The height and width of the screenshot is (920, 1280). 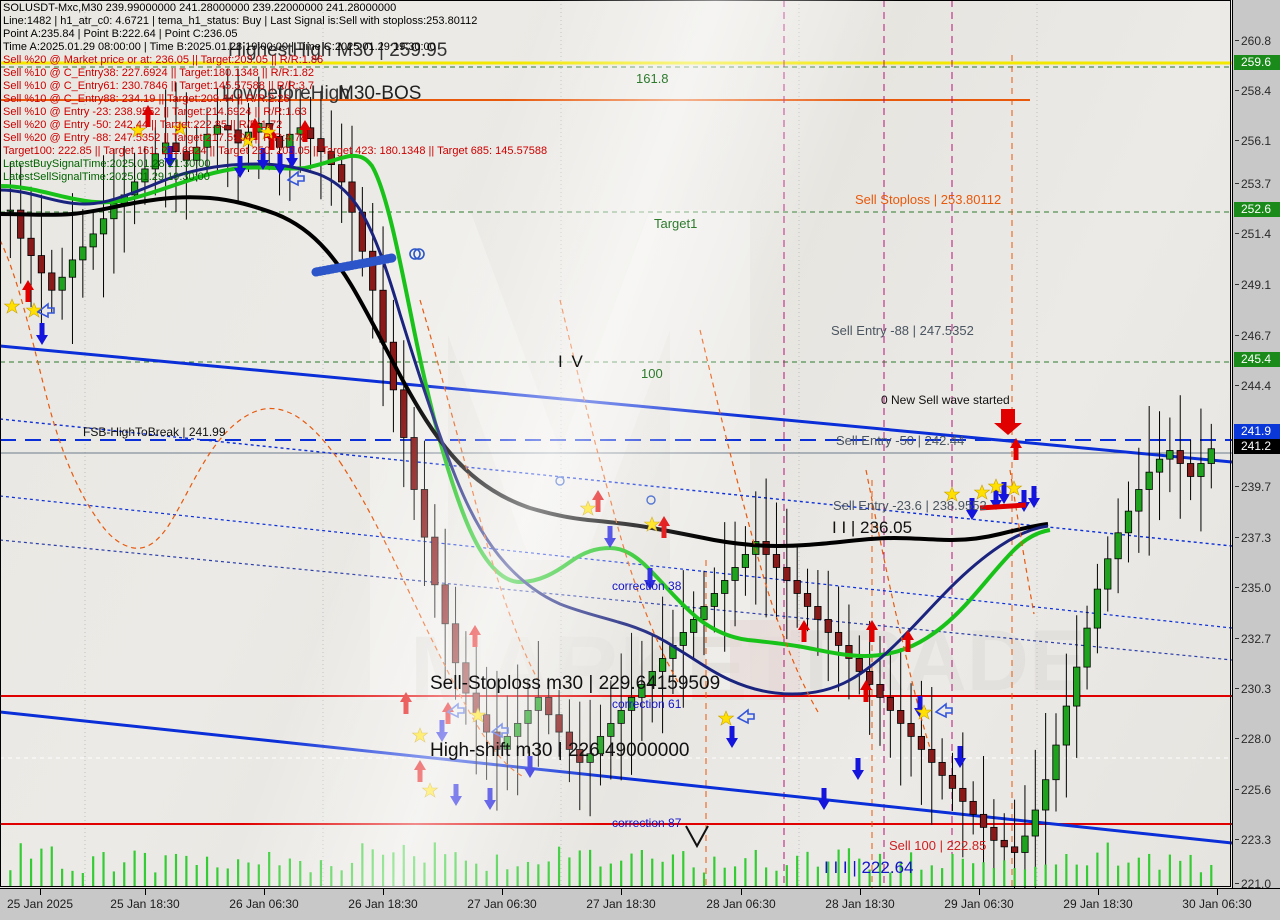 I want to click on label-target1: Target1, so click(x=676, y=223).